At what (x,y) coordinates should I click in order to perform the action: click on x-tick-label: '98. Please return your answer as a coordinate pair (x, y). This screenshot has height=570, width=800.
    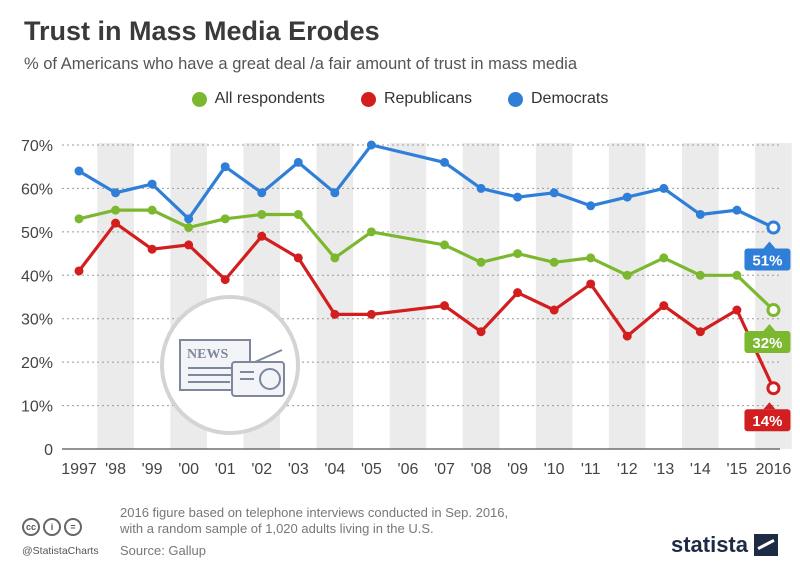
    Looking at the image, I should click on (115, 469).